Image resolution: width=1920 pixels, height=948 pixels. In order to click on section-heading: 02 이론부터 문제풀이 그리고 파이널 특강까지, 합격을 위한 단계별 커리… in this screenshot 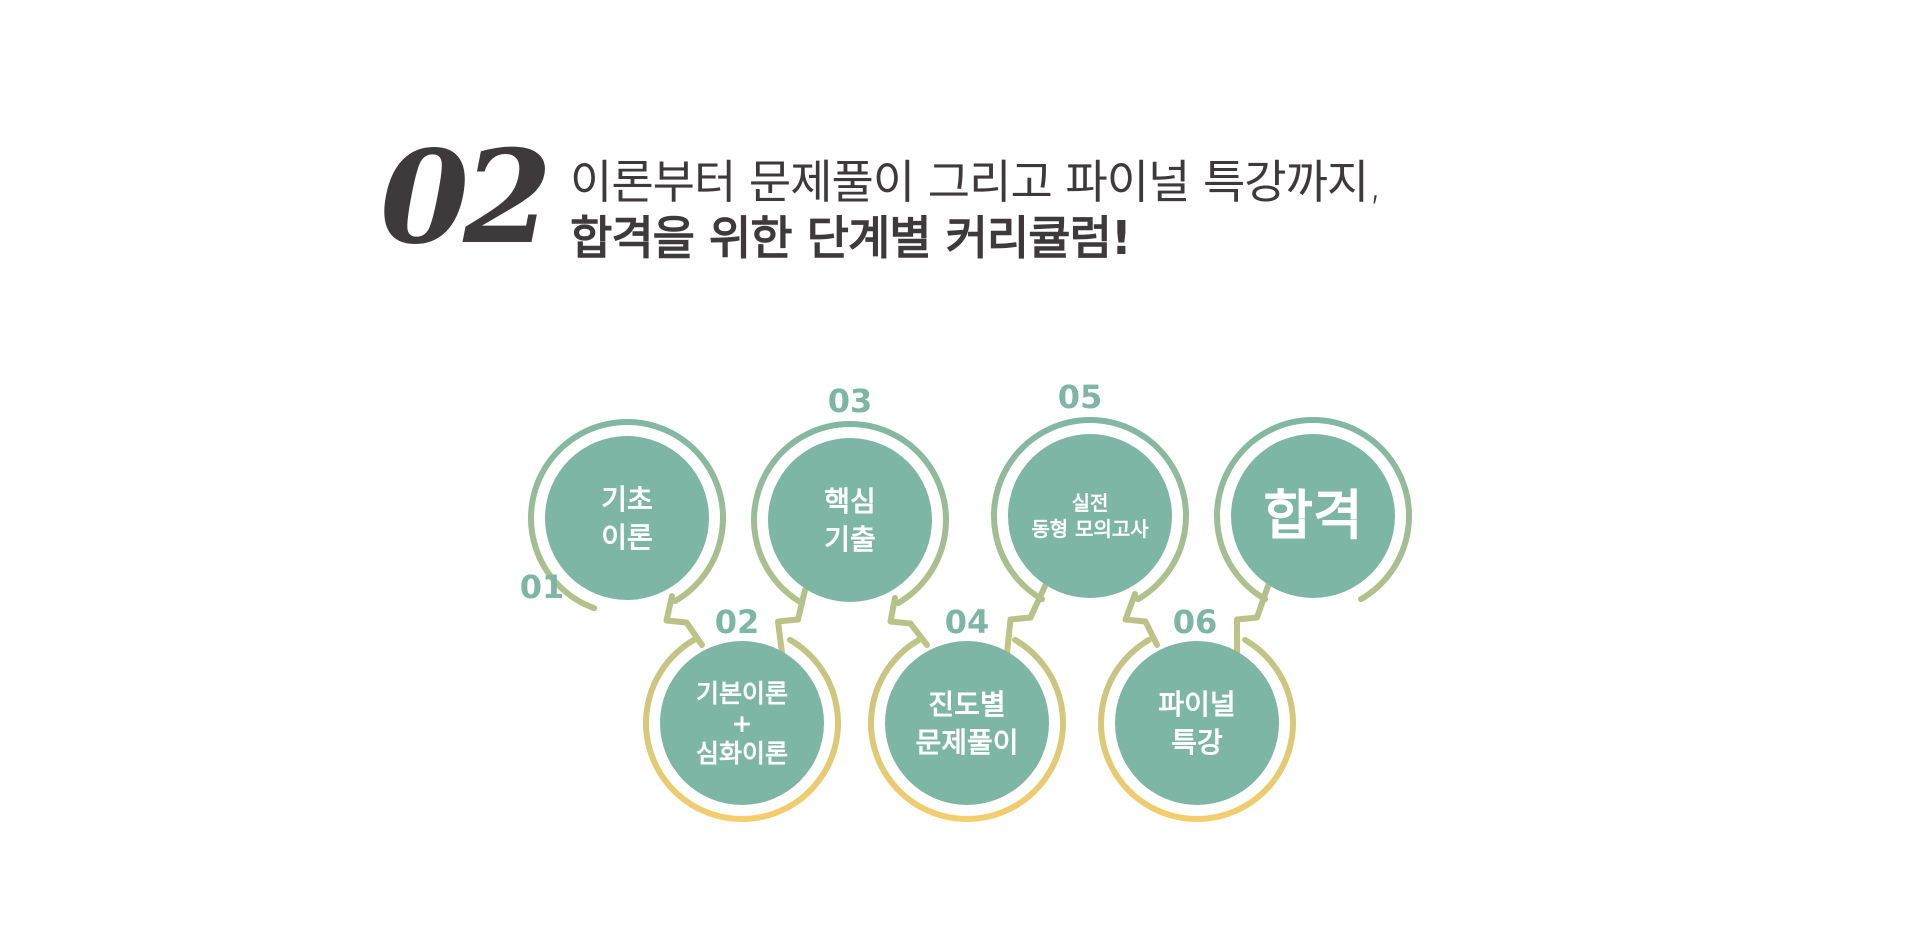, I will do `click(980, 206)`.